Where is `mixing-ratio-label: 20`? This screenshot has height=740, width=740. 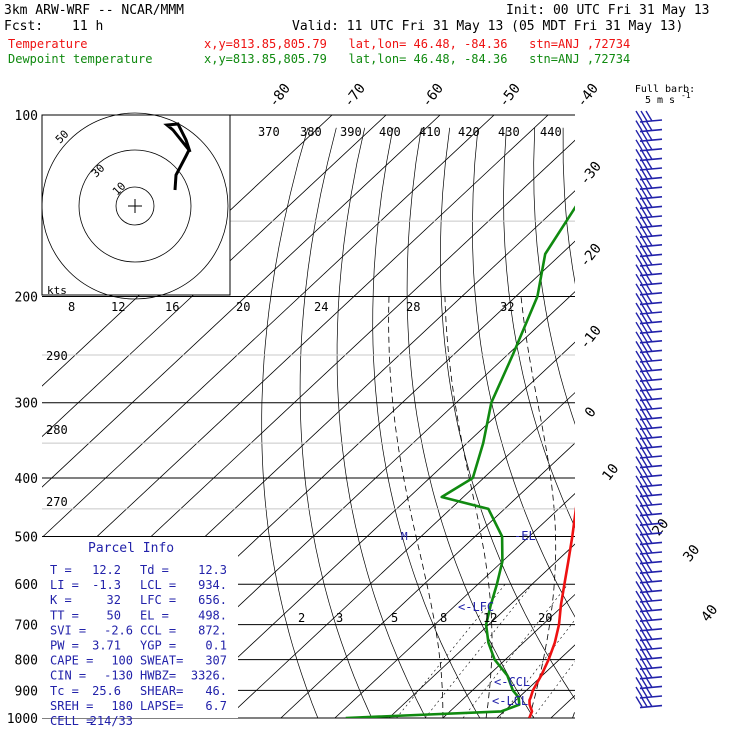
mixing-ratio-label: 20 is located at coordinates (243, 307).